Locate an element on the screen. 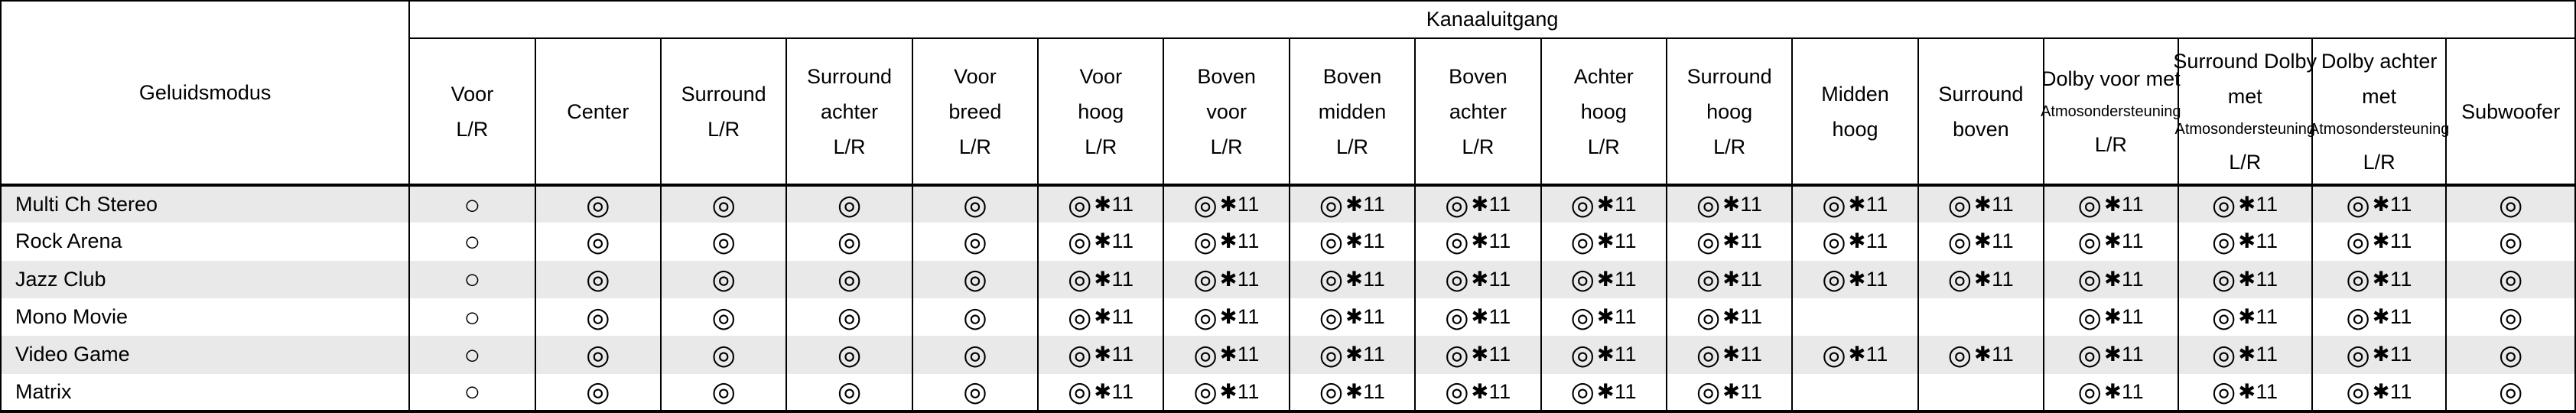 Image resolution: width=2576 pixels, height=413 pixels. column-header-voor-l-r: Voor L/R is located at coordinates (472, 112).